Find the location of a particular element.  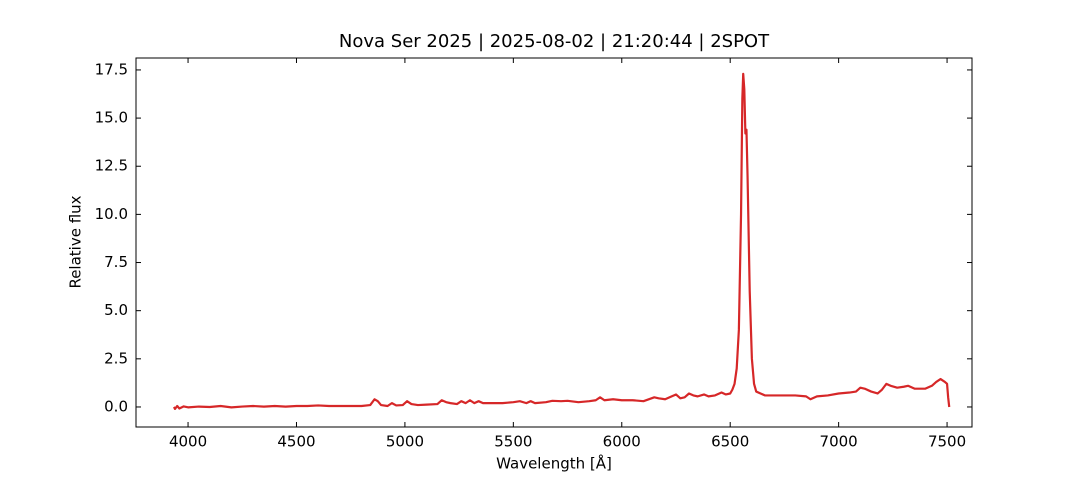

y-tick-label: 15.0 is located at coordinates (111, 118).